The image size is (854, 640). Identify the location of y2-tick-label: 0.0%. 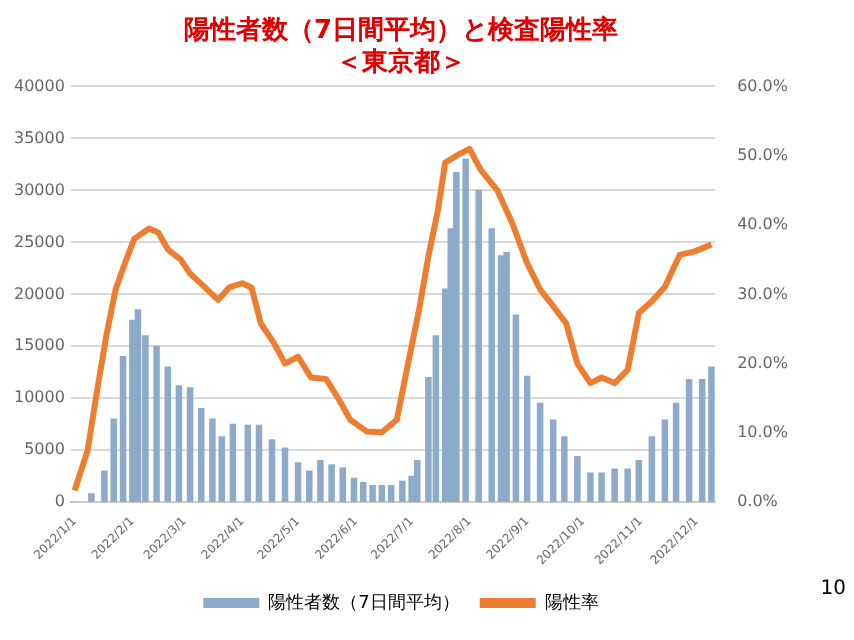
(758, 501).